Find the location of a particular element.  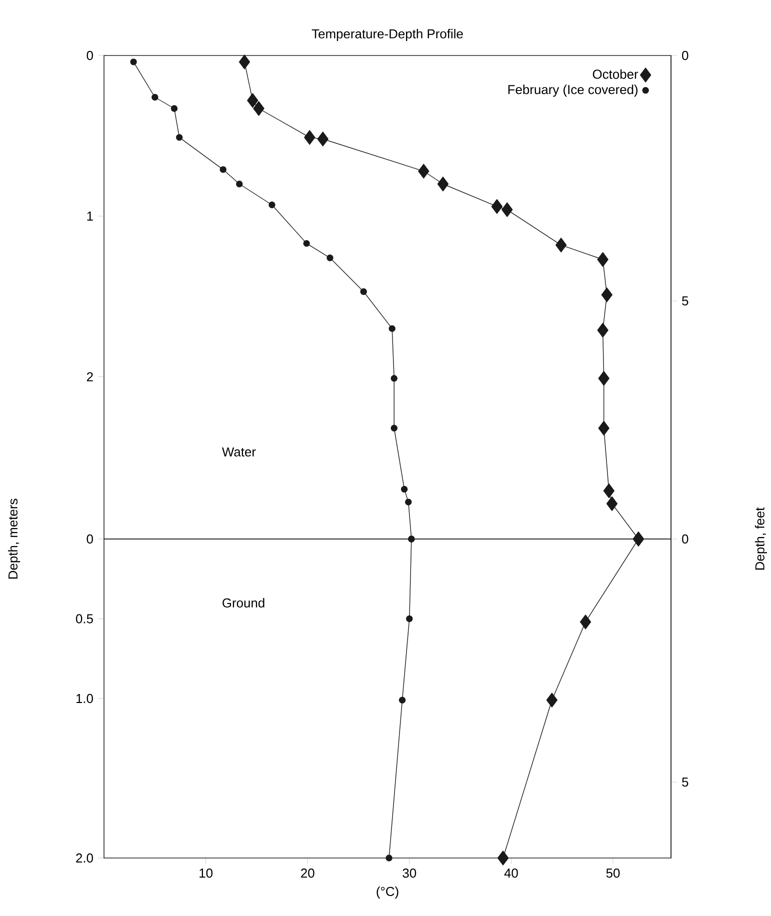

y-tick-label: 1 is located at coordinates (90, 216).